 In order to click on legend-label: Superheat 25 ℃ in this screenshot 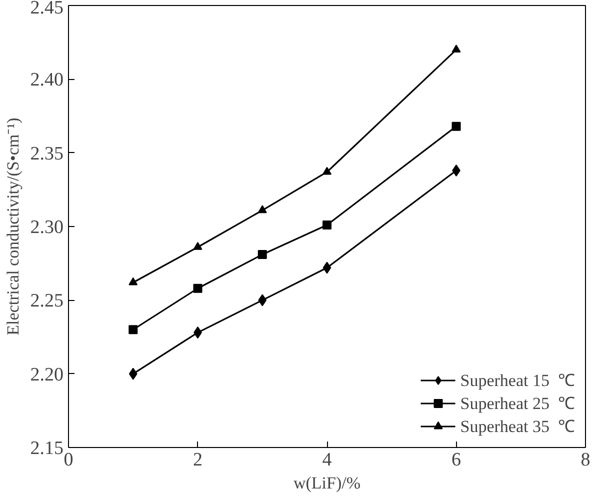, I will do `click(517, 403)`.